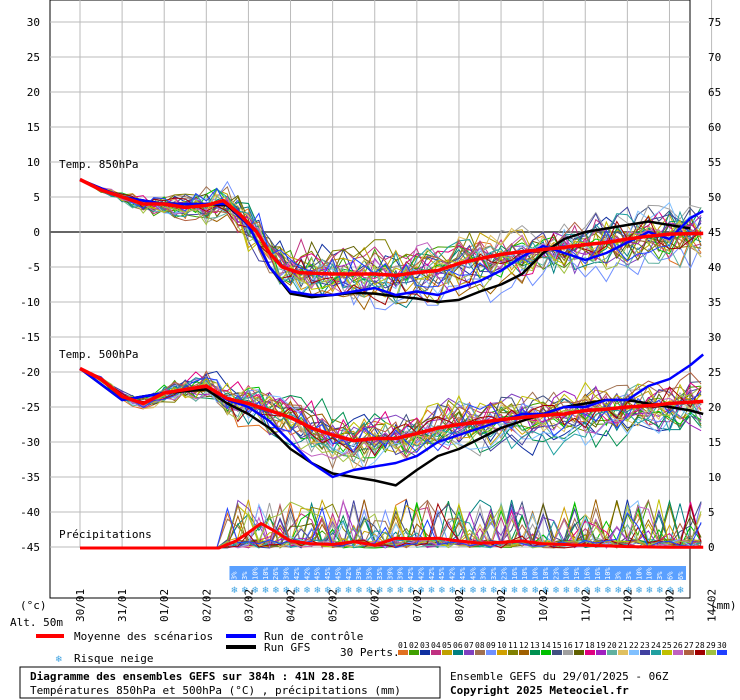  What do you see at coordinates (30, 477) in the screenshot?
I see `left-tick-label: -35` at bounding box center [30, 477].